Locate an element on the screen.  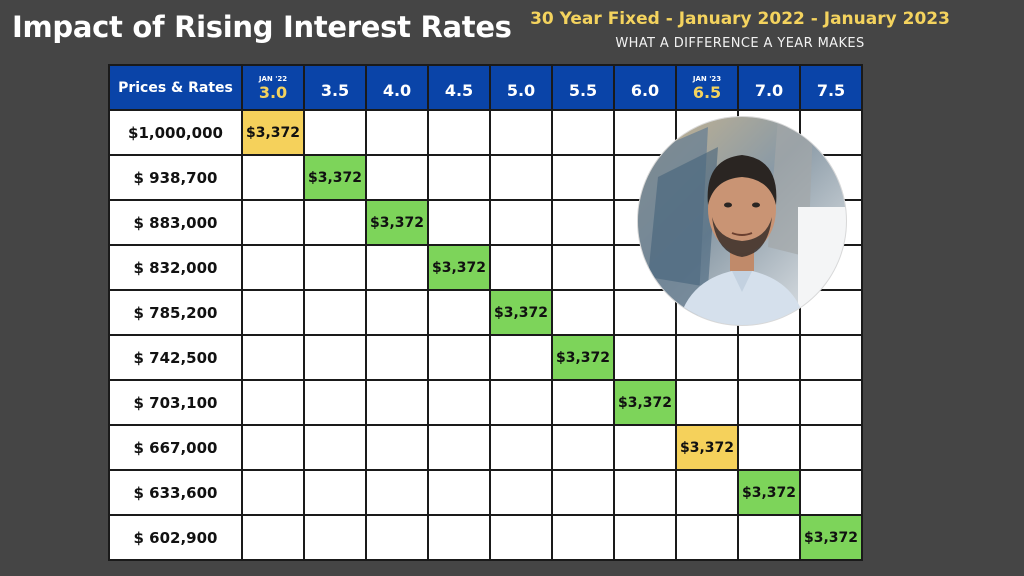
rate-value: 7.0 is located at coordinates (769, 90).